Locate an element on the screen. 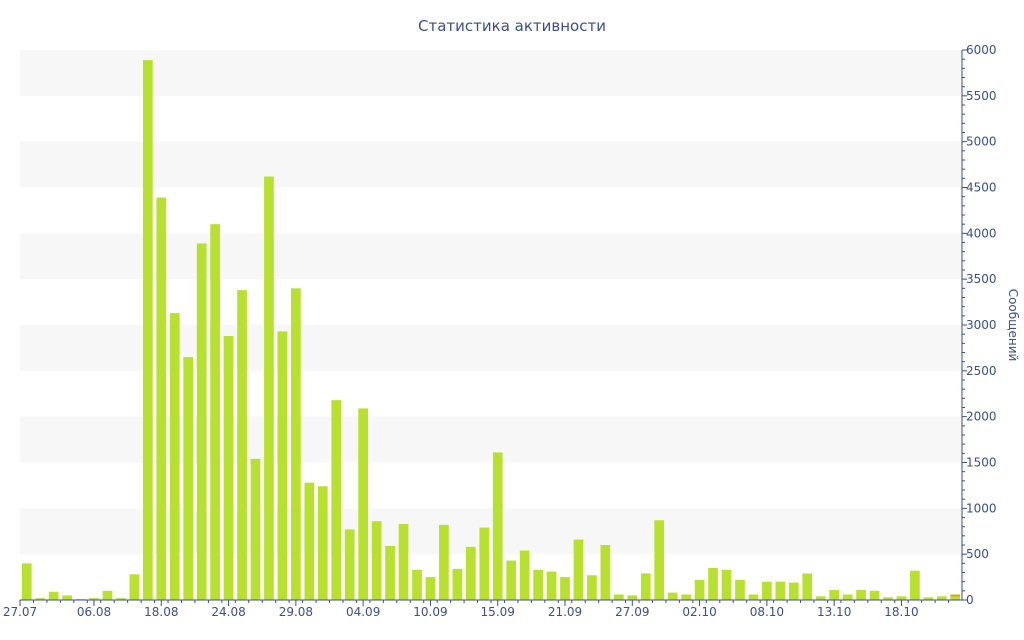 Image resolution: width=1024 pixels, height=640 pixels. x-tick-label: 06.08 is located at coordinates (94, 612).